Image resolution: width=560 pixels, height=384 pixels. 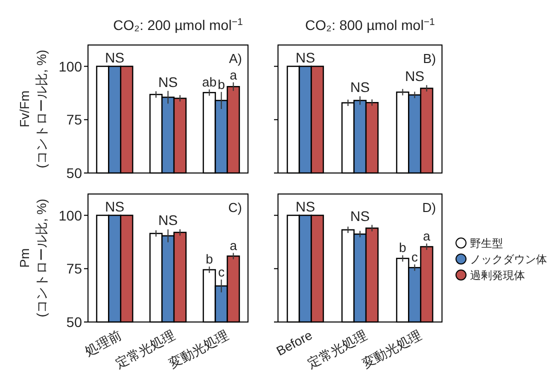 I want to click on legend-label: 野生型, so click(x=486, y=243).